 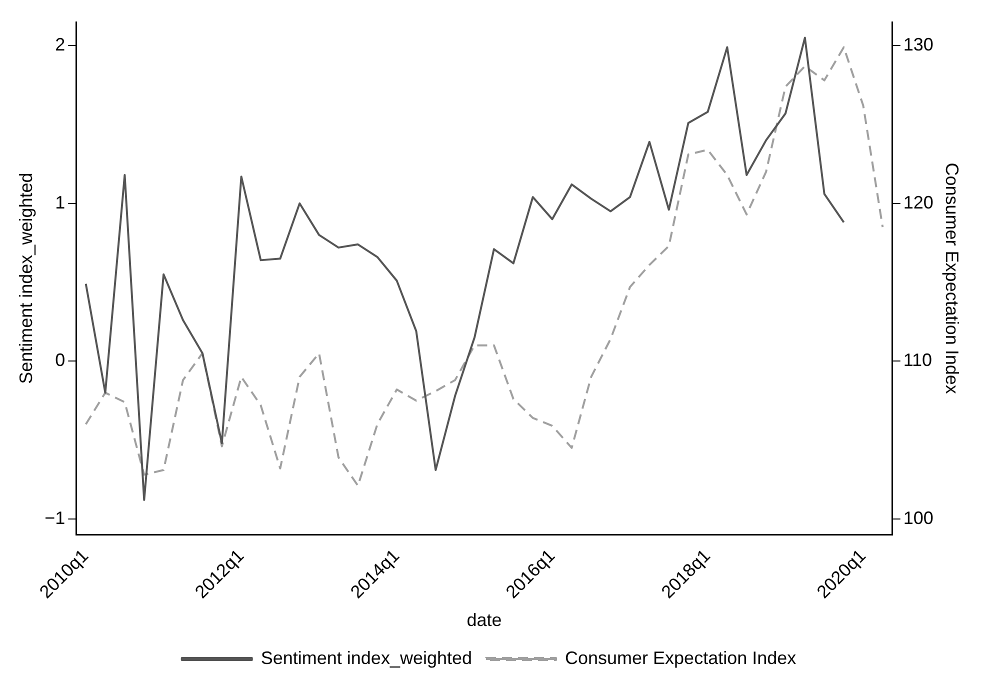 I want to click on y-tick-label: 1, so click(x=60, y=202).